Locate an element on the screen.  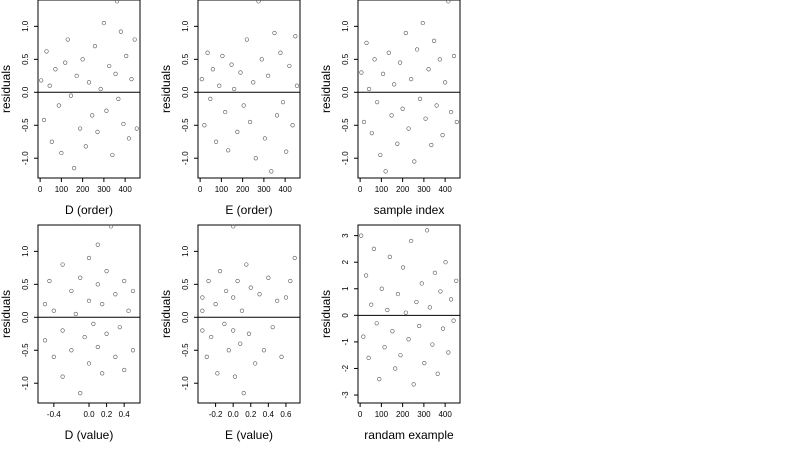
y-axis-title: residuals is located at coordinates (166, 89).